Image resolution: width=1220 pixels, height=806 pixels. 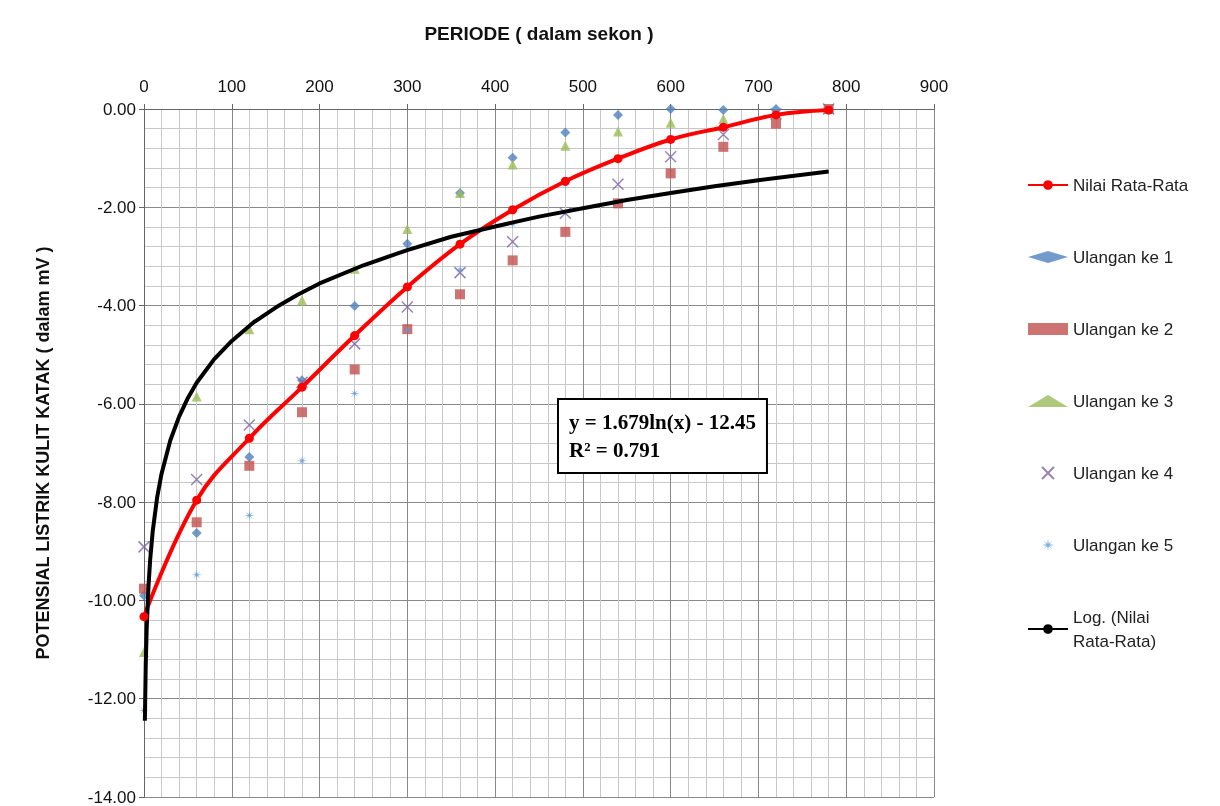 What do you see at coordinates (231, 86) in the screenshot?
I see `x-tick-label: 100` at bounding box center [231, 86].